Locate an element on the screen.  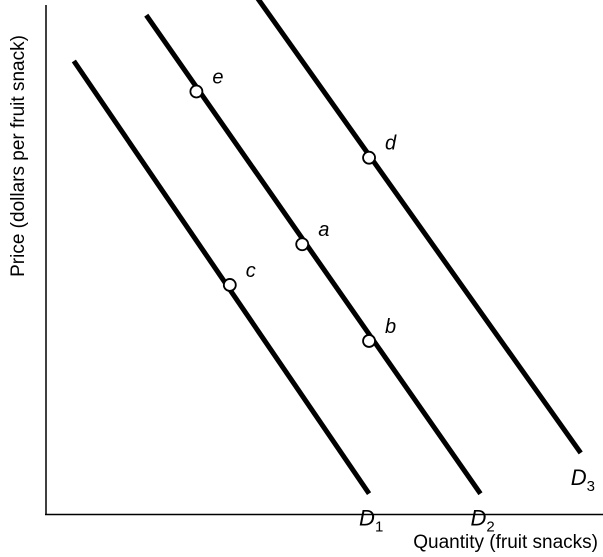
curve-label-d1: D1 is located at coordinates (371, 521).